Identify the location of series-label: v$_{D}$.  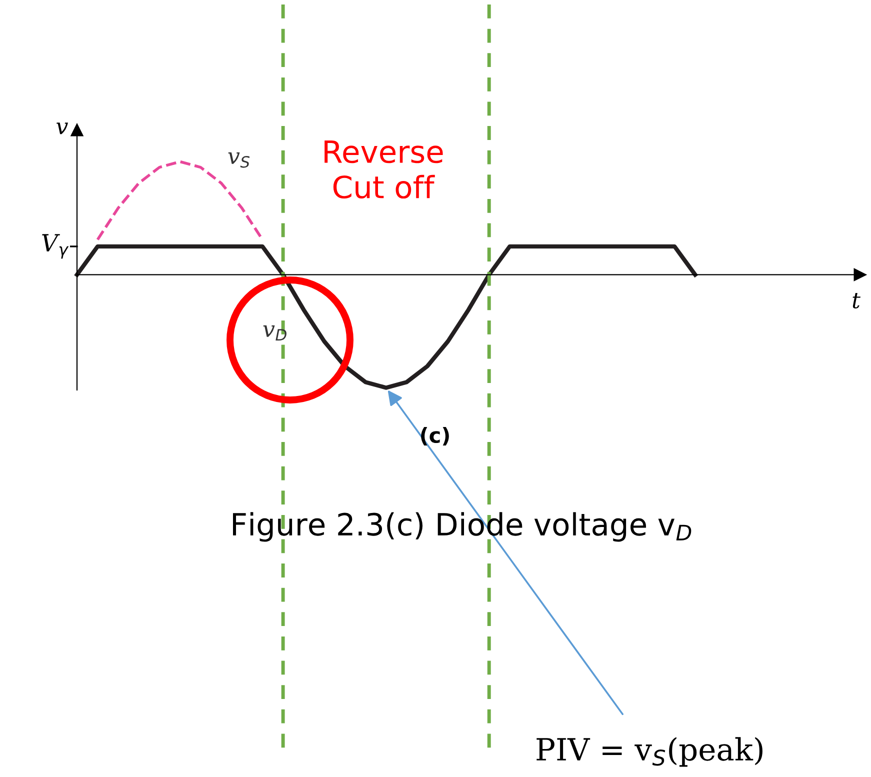
(274, 332).